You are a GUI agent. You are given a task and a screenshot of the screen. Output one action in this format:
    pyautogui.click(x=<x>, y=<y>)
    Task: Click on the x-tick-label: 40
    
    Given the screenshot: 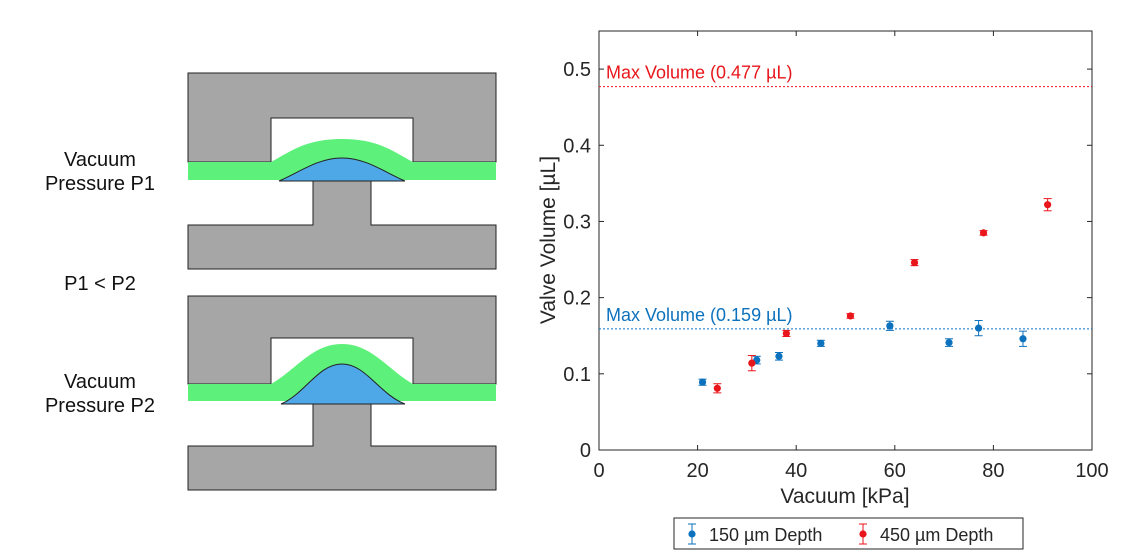 What is the action you would take?
    pyautogui.click(x=796, y=471)
    